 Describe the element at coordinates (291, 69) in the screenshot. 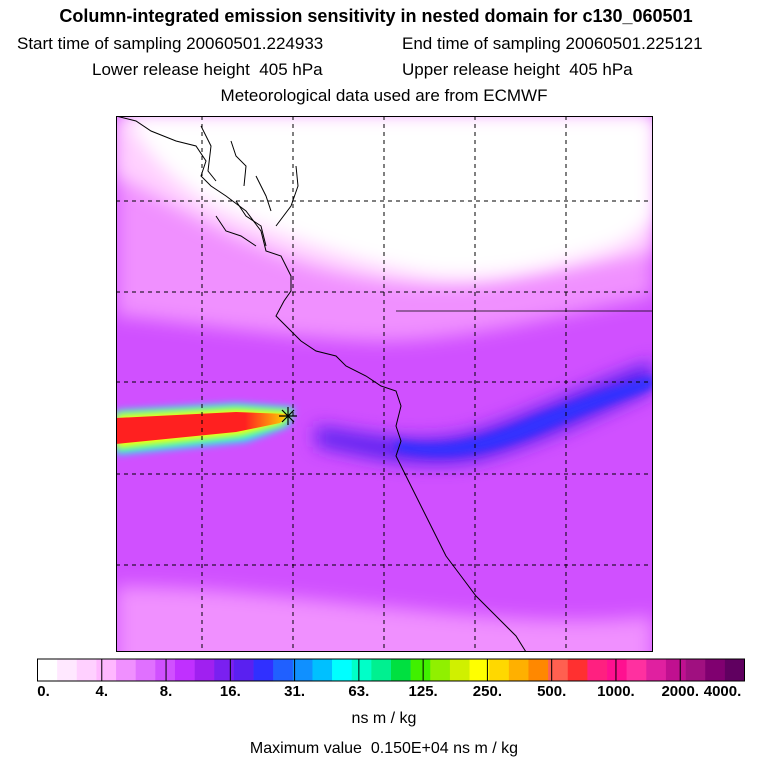

I see `lower-release-value: 405 hPa` at that location.